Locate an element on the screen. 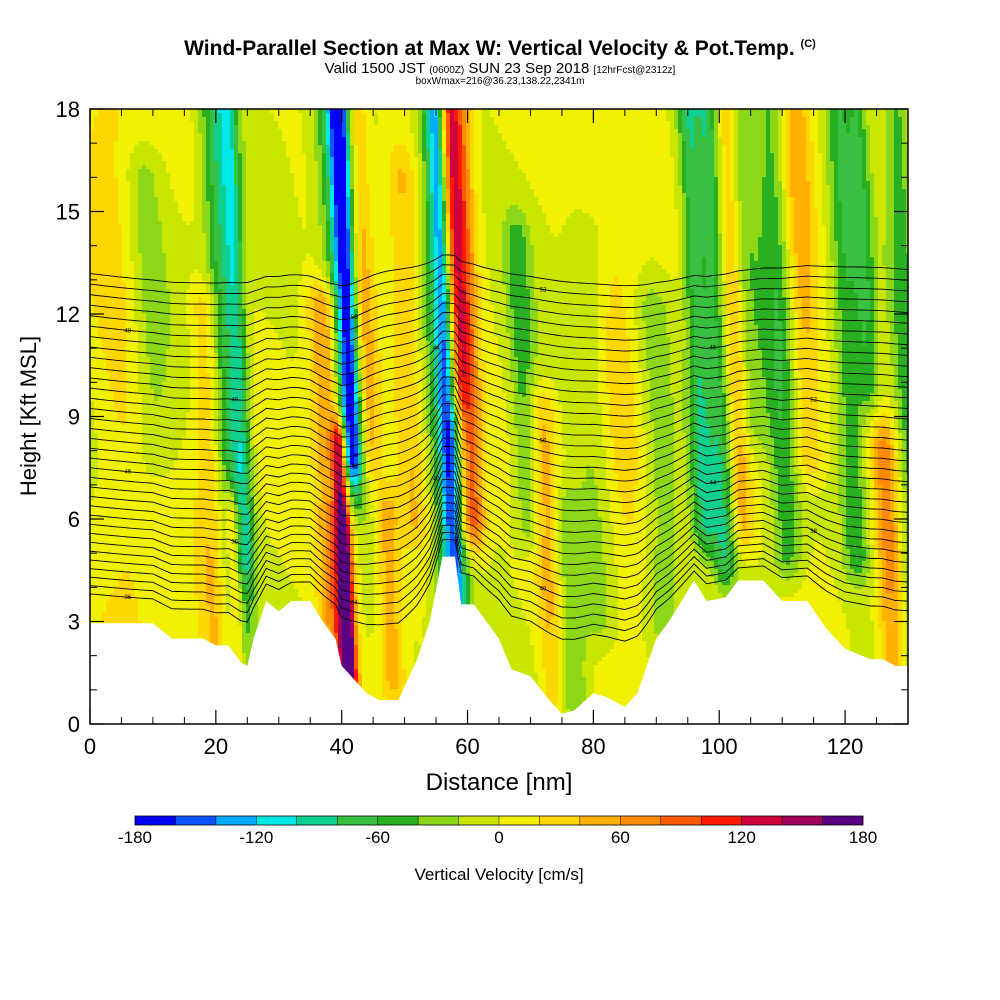 The height and width of the screenshot is (1000, 1000). colorbar-tick-label: -180 is located at coordinates (135, 837).